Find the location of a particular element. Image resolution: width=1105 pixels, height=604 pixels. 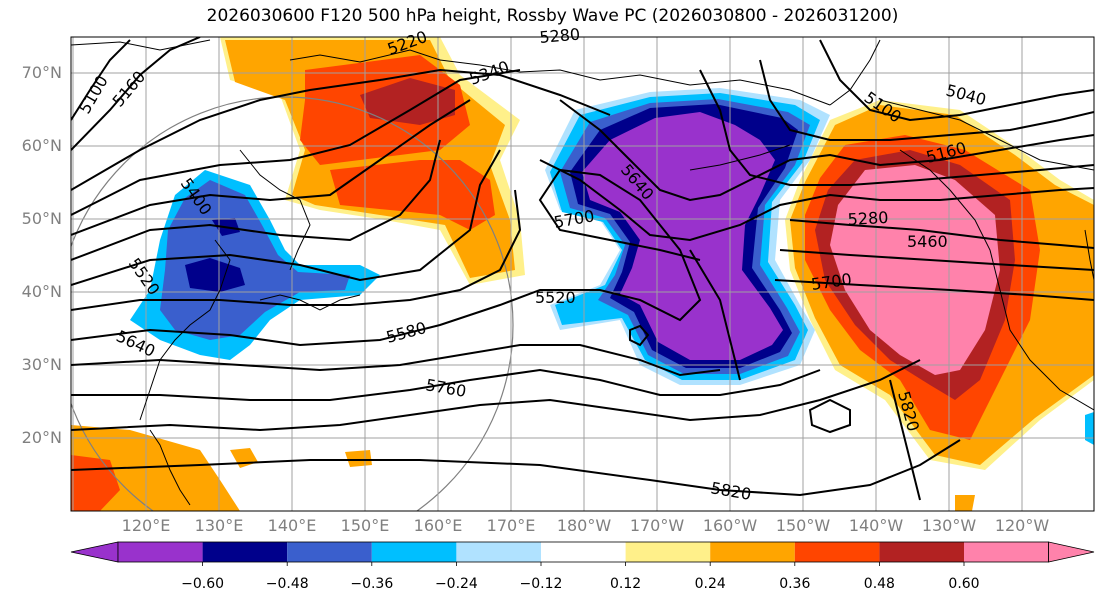

colorbar-tick-label: −0.60 is located at coordinates (203, 584).